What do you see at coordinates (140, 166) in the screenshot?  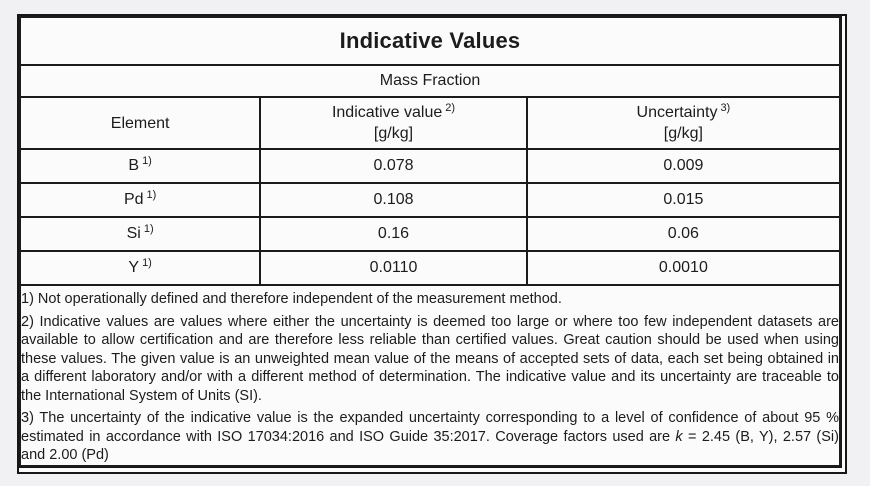 I see `cell-element-b: B 1)` at bounding box center [140, 166].